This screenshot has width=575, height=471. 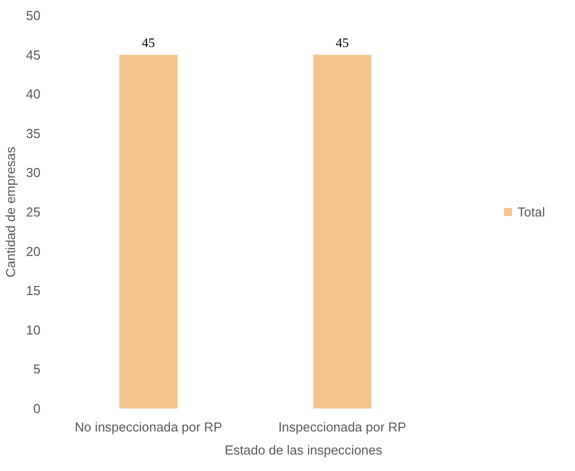 What do you see at coordinates (37, 408) in the screenshot?
I see `y-tick-label: 0` at bounding box center [37, 408].